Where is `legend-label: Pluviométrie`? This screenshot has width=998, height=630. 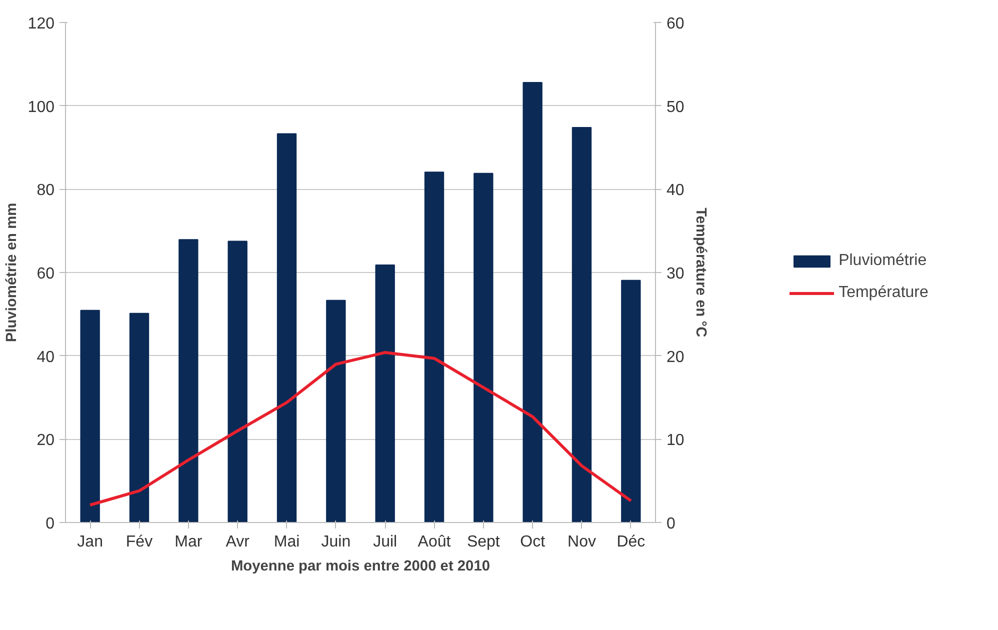
legend-label: Pluviométrie is located at coordinates (882, 261).